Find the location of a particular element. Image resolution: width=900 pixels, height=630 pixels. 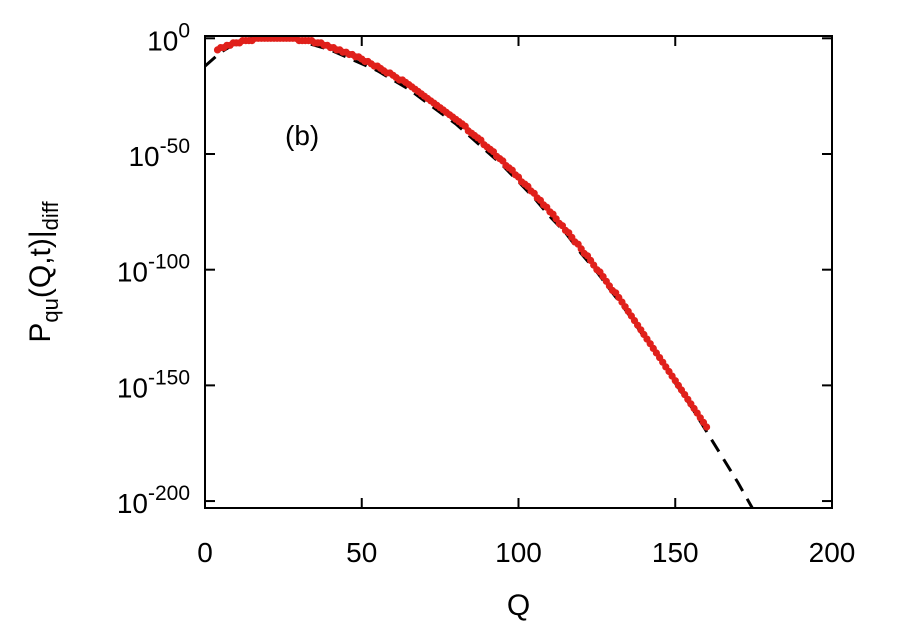

y-tick-label: 10-100 is located at coordinates (153, 269).